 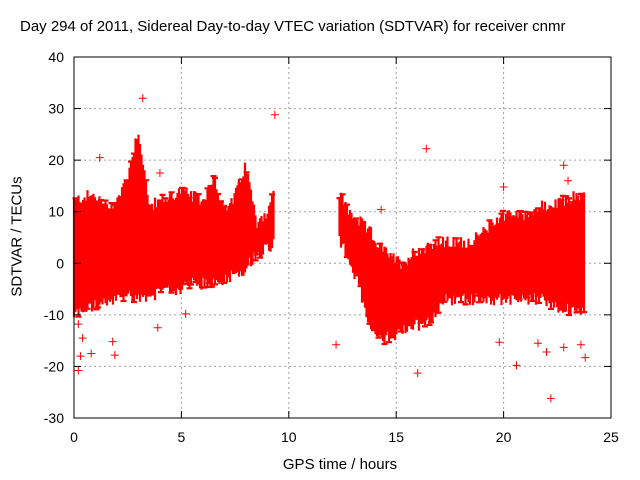 What do you see at coordinates (396, 437) in the screenshot?
I see `x-tick-label: 15` at bounding box center [396, 437].